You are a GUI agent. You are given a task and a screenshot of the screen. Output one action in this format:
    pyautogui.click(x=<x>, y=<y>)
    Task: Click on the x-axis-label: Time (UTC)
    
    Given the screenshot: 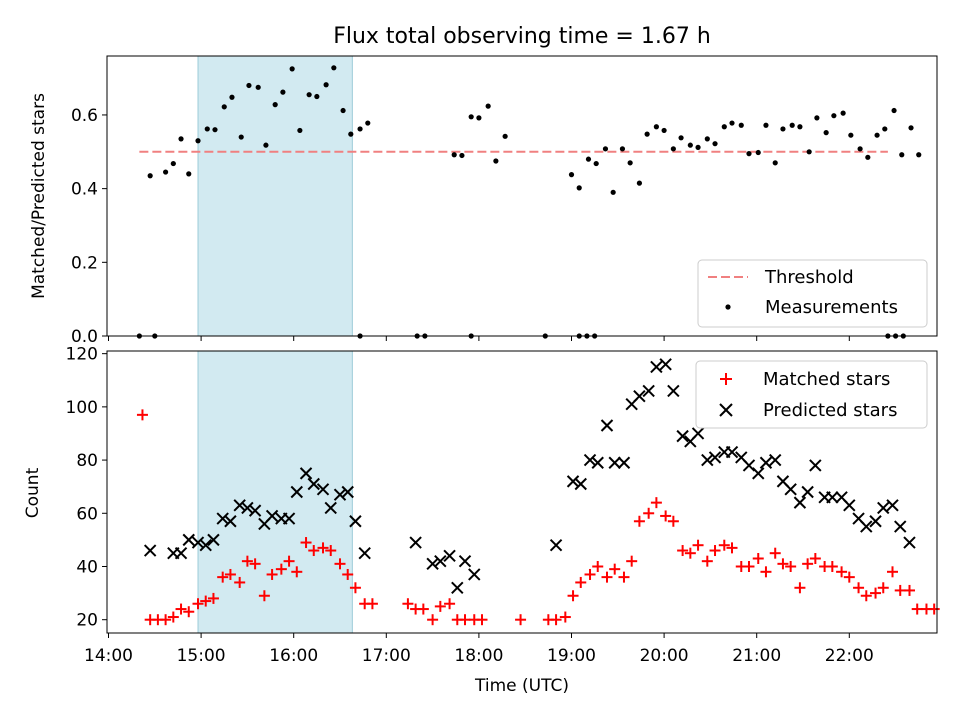 What is the action you would take?
    pyautogui.click(x=521, y=686)
    